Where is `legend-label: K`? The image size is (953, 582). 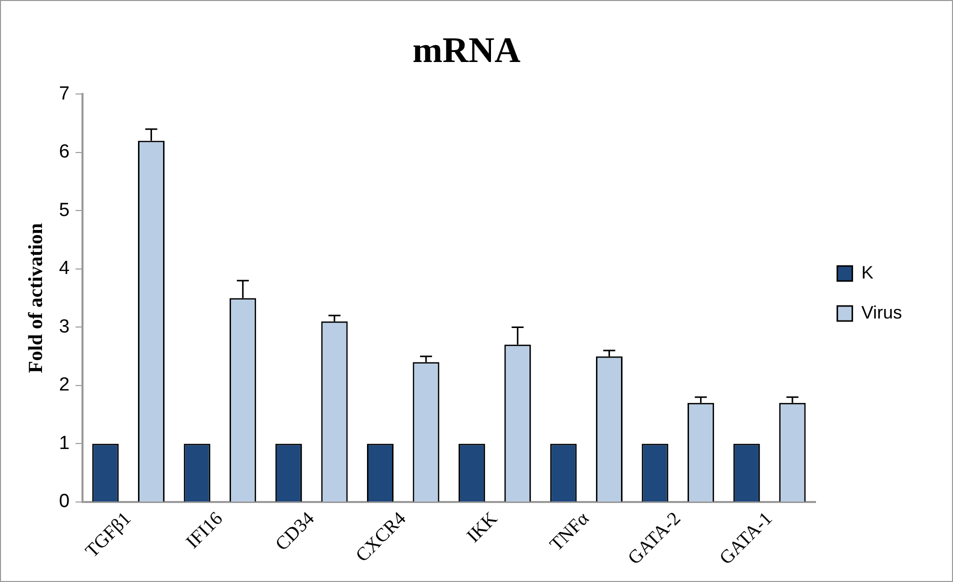 legend-label: K is located at coordinates (867, 272).